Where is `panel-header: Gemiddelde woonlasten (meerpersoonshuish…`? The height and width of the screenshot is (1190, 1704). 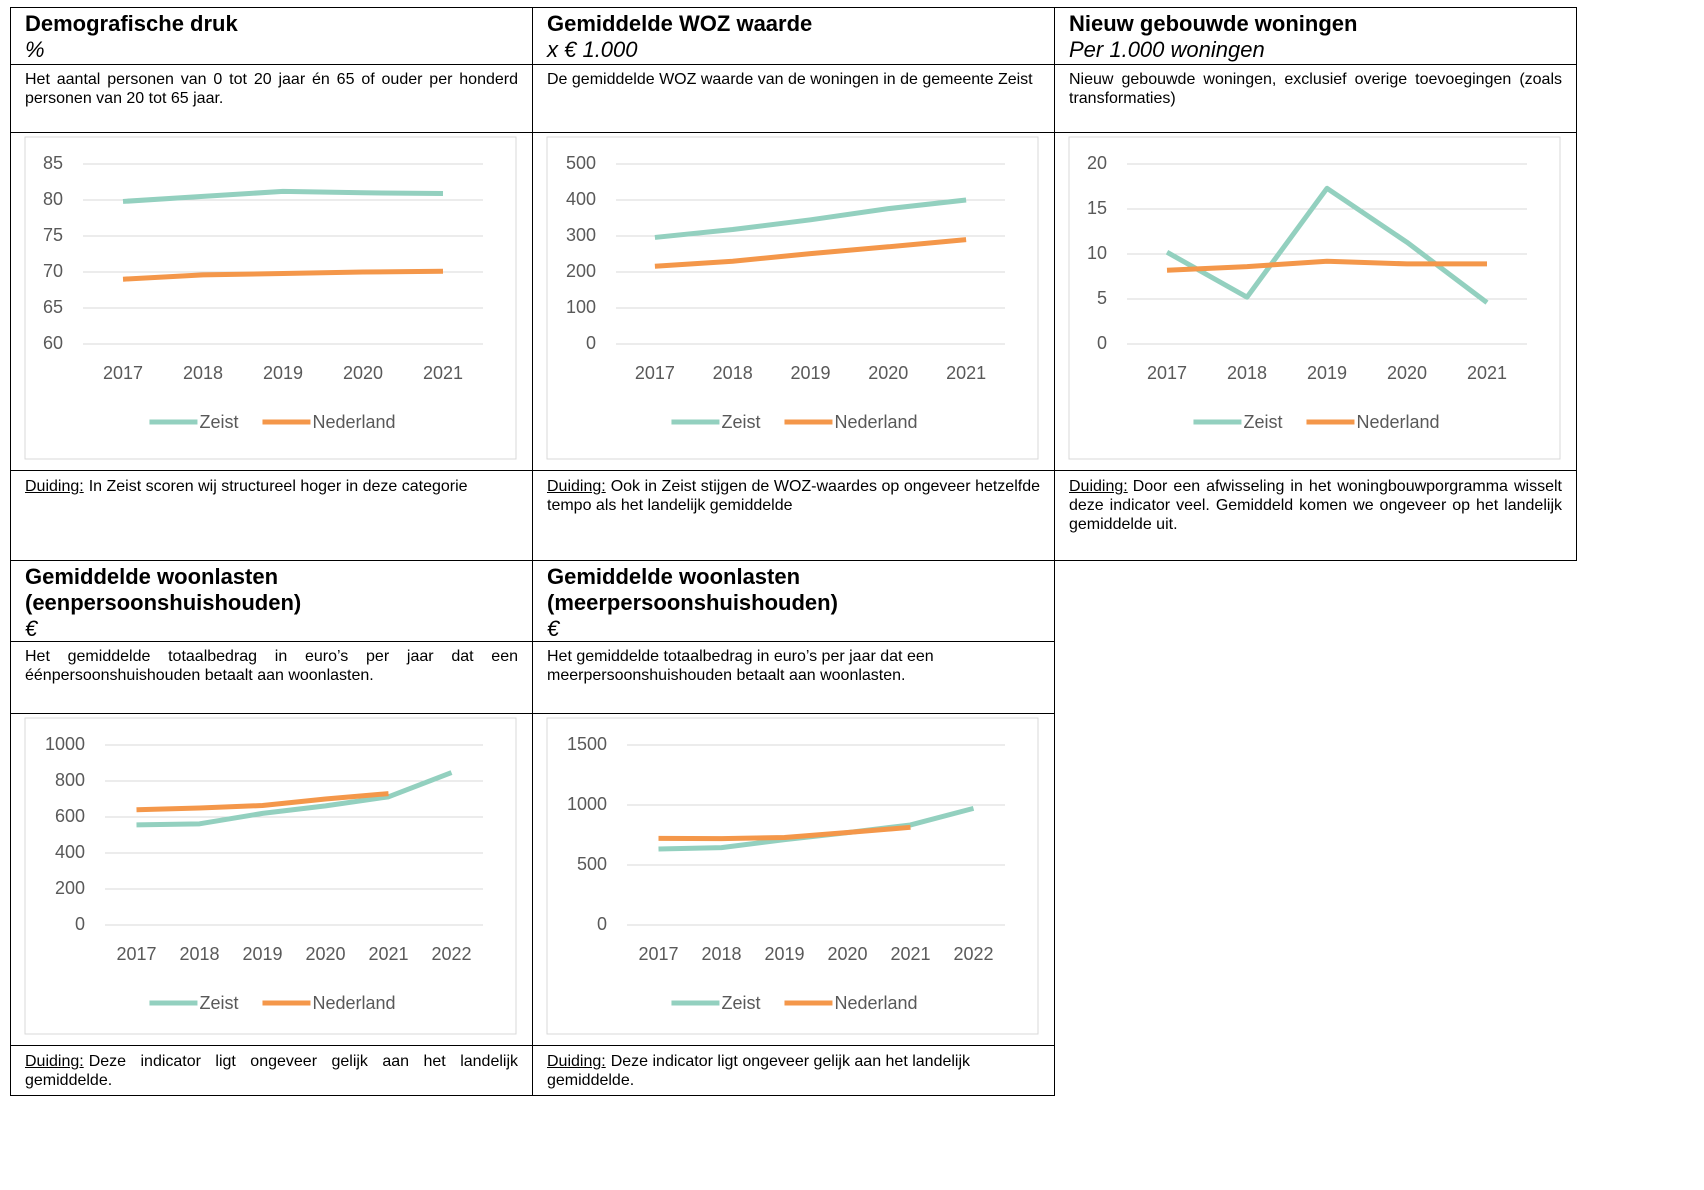
panel-header: Gemiddelde woonlasten (meerpersoonshuish… is located at coordinates (793, 601).